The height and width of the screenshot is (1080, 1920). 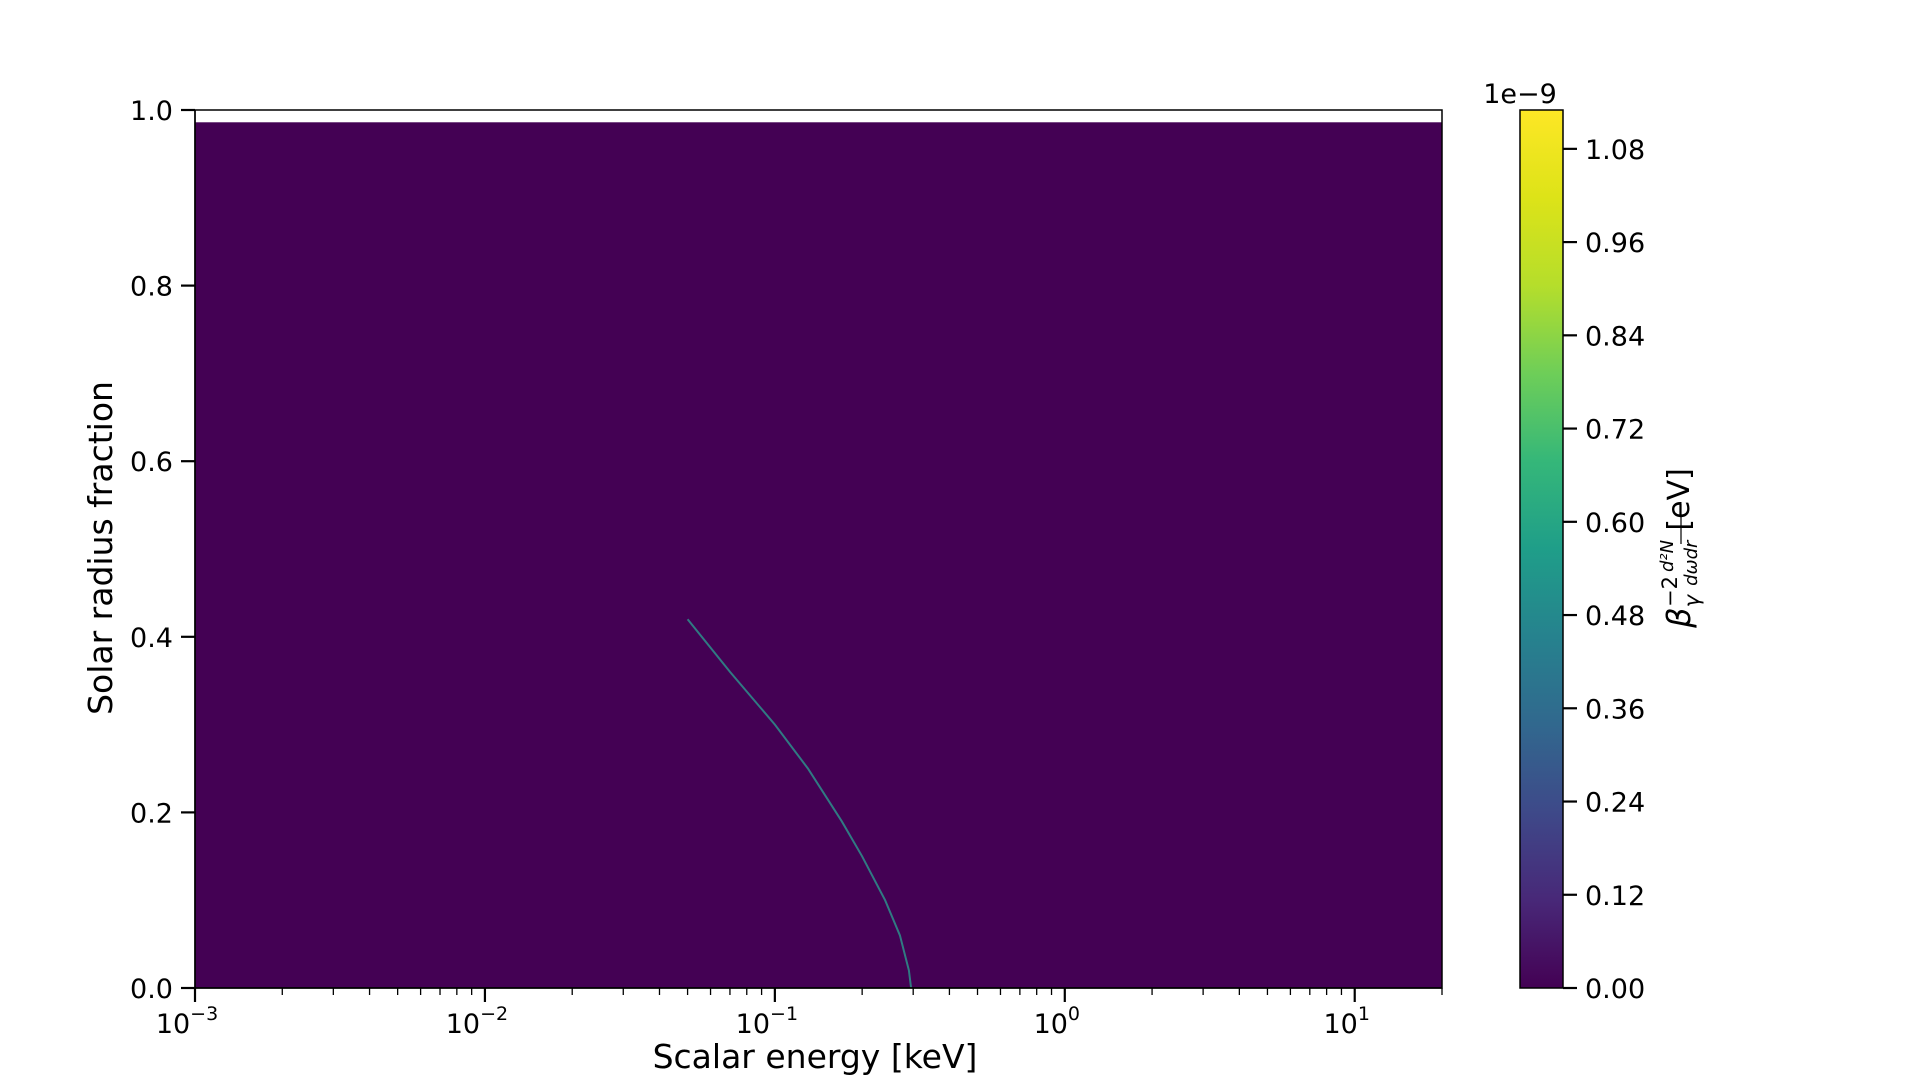 I want to click on colorbar-tick-label: 1.08, so click(x=1615, y=150).